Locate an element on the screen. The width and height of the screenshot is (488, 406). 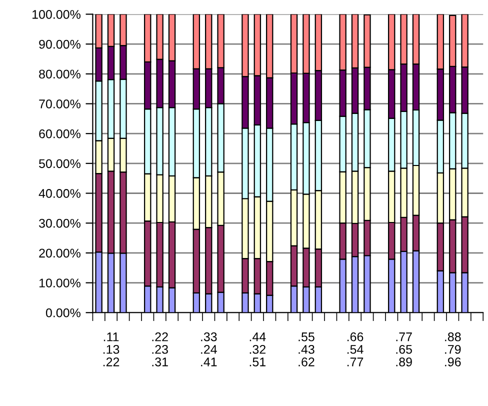
x-tick-label: .22 .23 .31 is located at coordinates (160, 349).